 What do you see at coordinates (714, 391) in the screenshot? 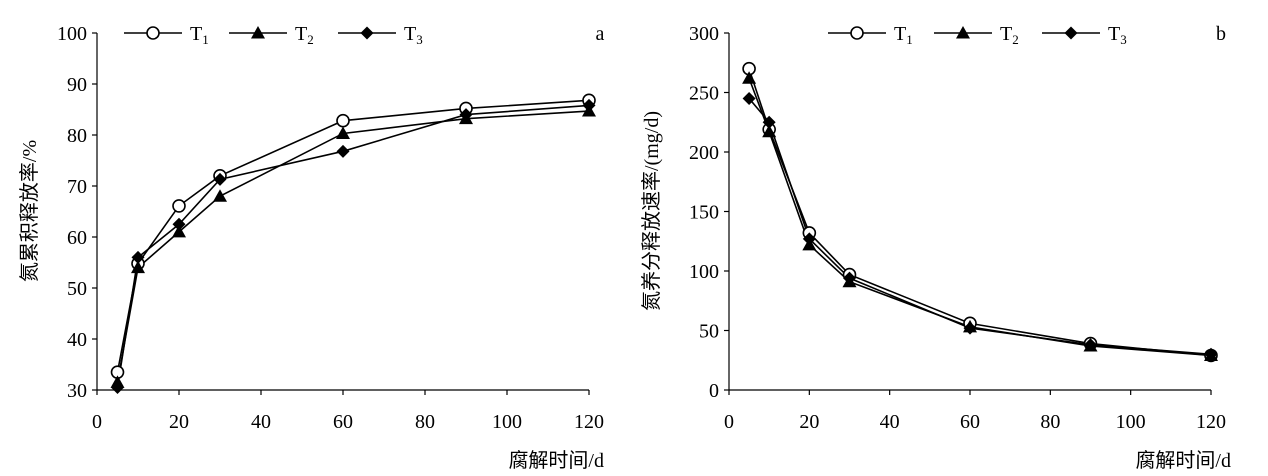
I see `y-tick-label: 0` at bounding box center [714, 391].